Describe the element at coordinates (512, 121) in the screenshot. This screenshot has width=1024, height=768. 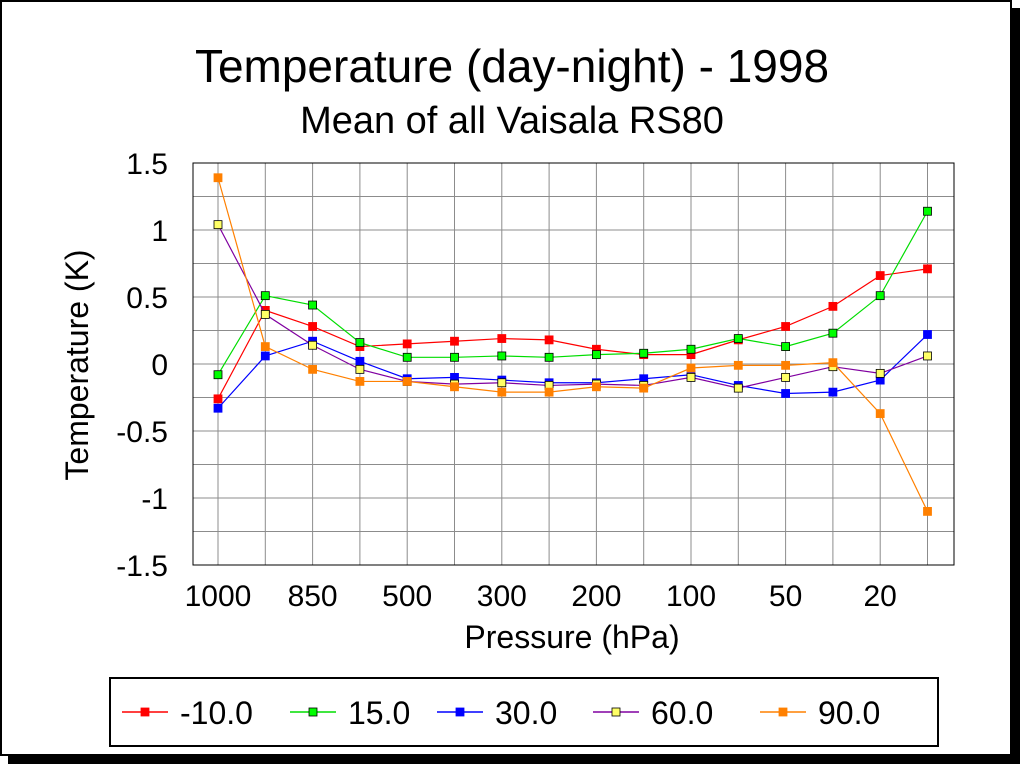
I see `chart-subtitle: Mean of all Vaisala RS80` at that location.